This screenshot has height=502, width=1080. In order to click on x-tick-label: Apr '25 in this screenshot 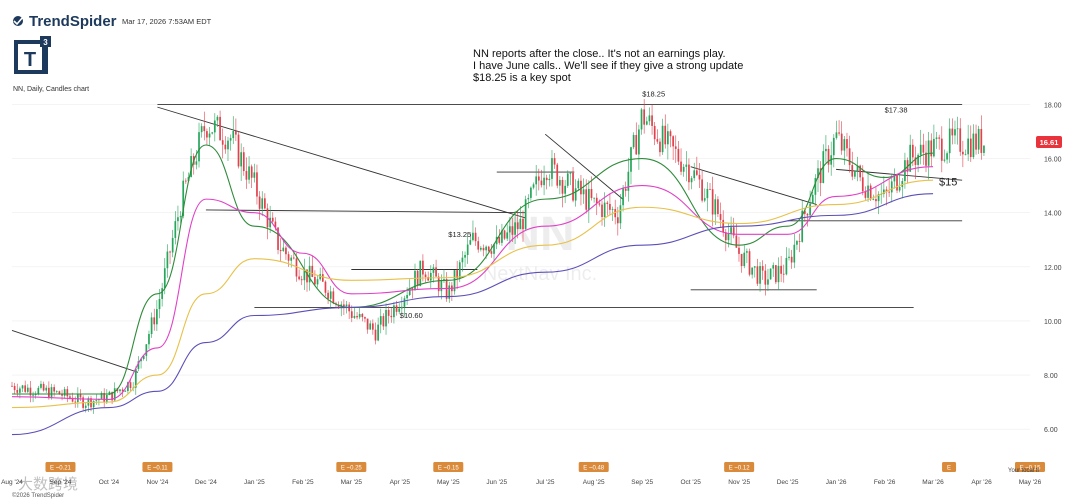, I will do `click(400, 482)`.